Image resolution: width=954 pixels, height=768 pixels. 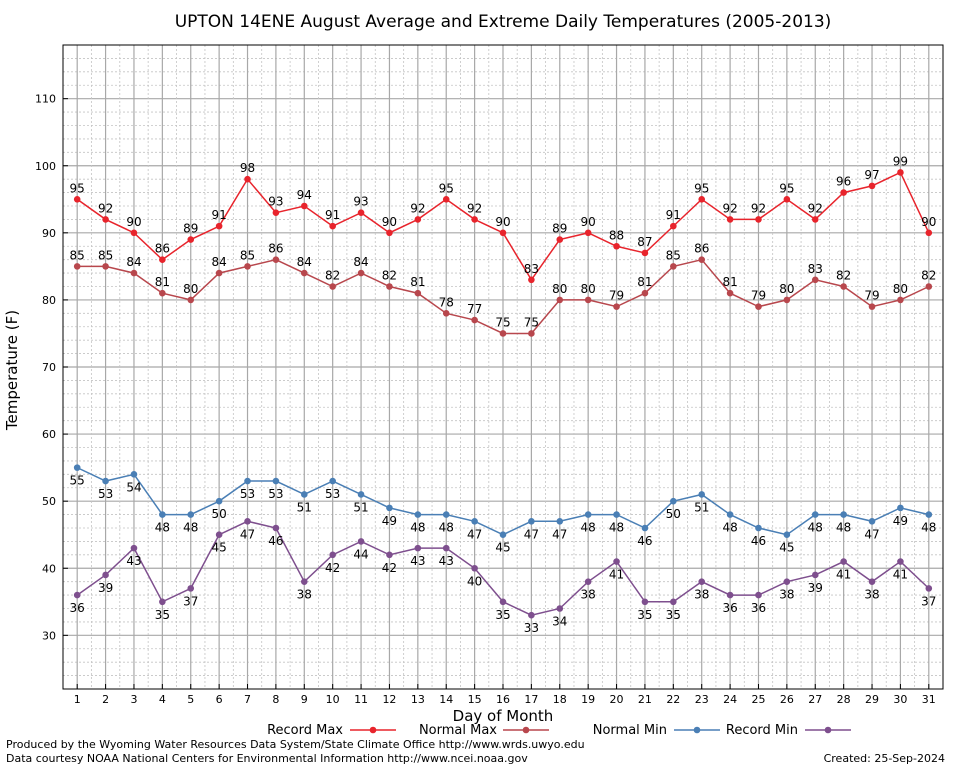 What do you see at coordinates (333, 699) in the screenshot?
I see `x-tick-label: 10` at bounding box center [333, 699].